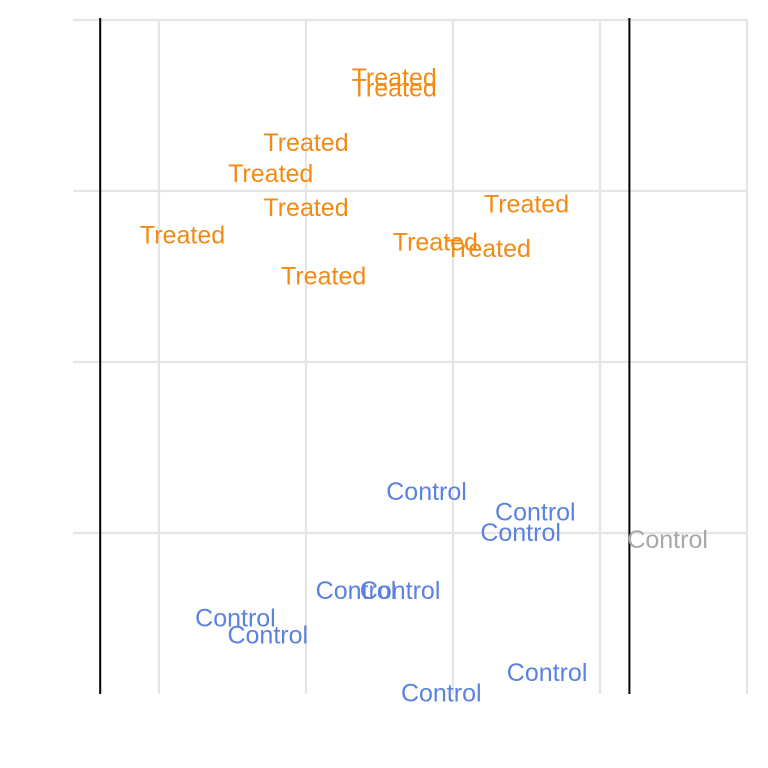 The height and width of the screenshot is (768, 768). I want to click on point-label-outside: Control, so click(667, 540).